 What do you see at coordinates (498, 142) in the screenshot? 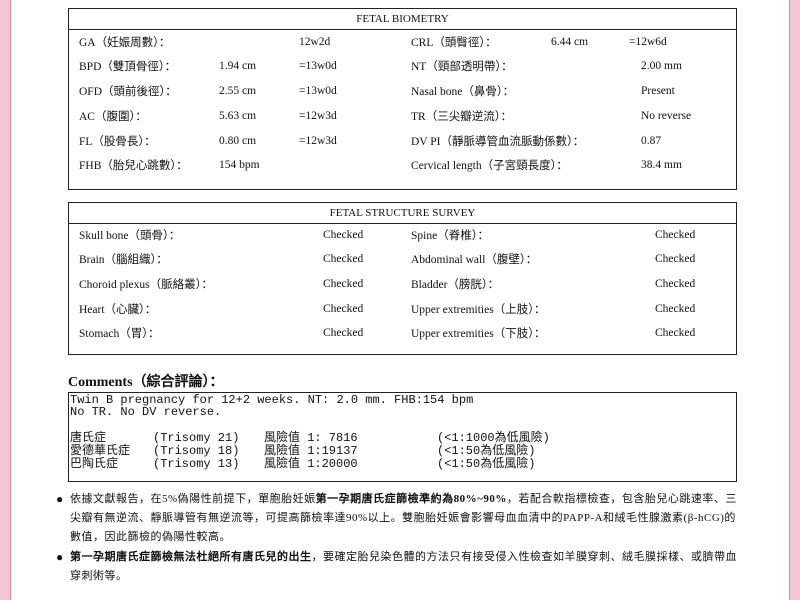
I see `field-label: DV PI（靜脈導管血流脈動係數）：` at bounding box center [498, 142].